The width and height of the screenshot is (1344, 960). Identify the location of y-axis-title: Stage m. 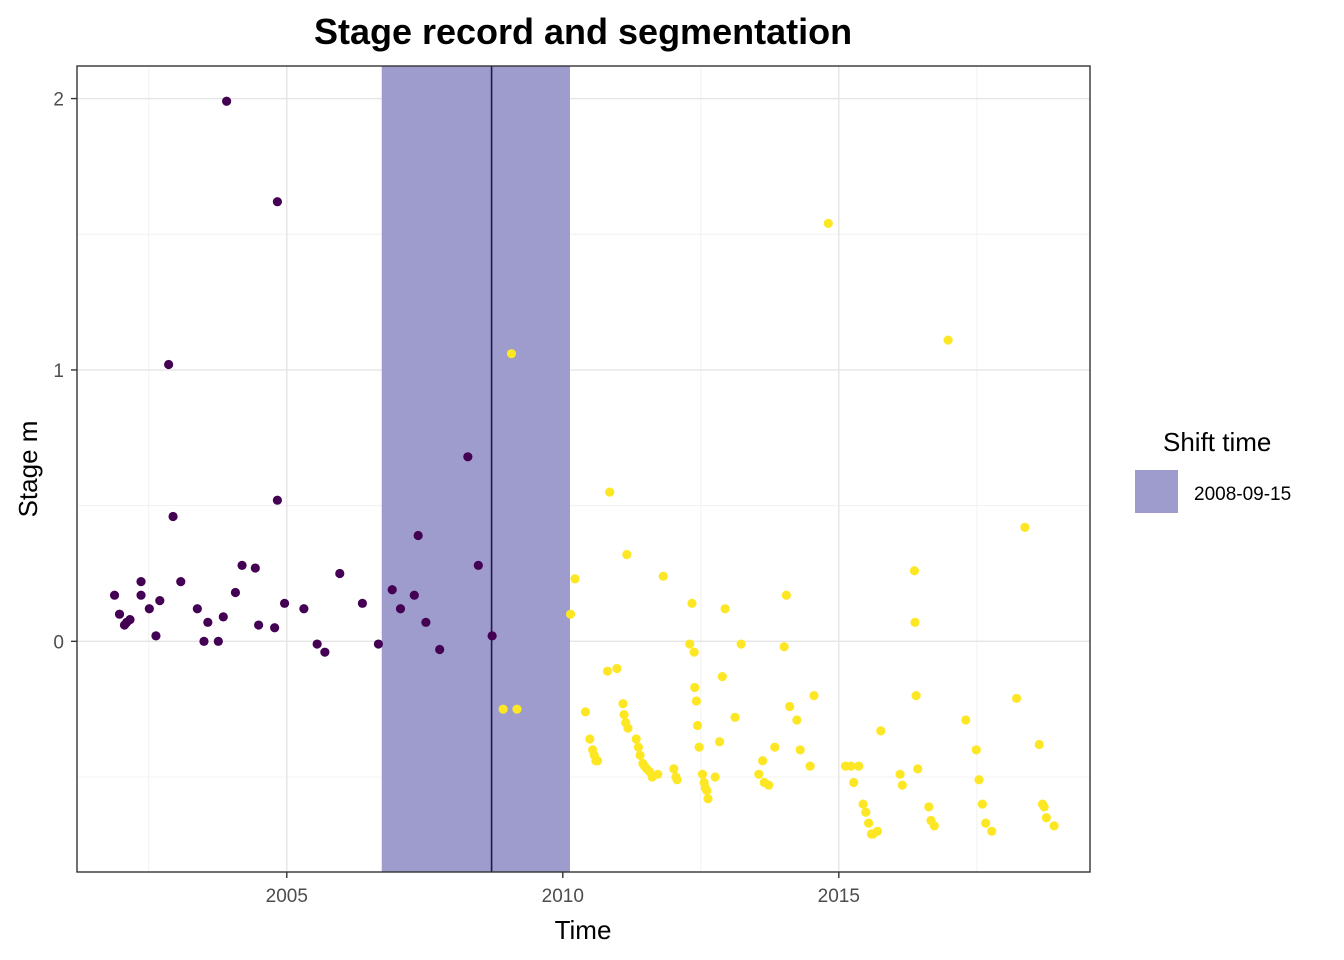
(28, 469).